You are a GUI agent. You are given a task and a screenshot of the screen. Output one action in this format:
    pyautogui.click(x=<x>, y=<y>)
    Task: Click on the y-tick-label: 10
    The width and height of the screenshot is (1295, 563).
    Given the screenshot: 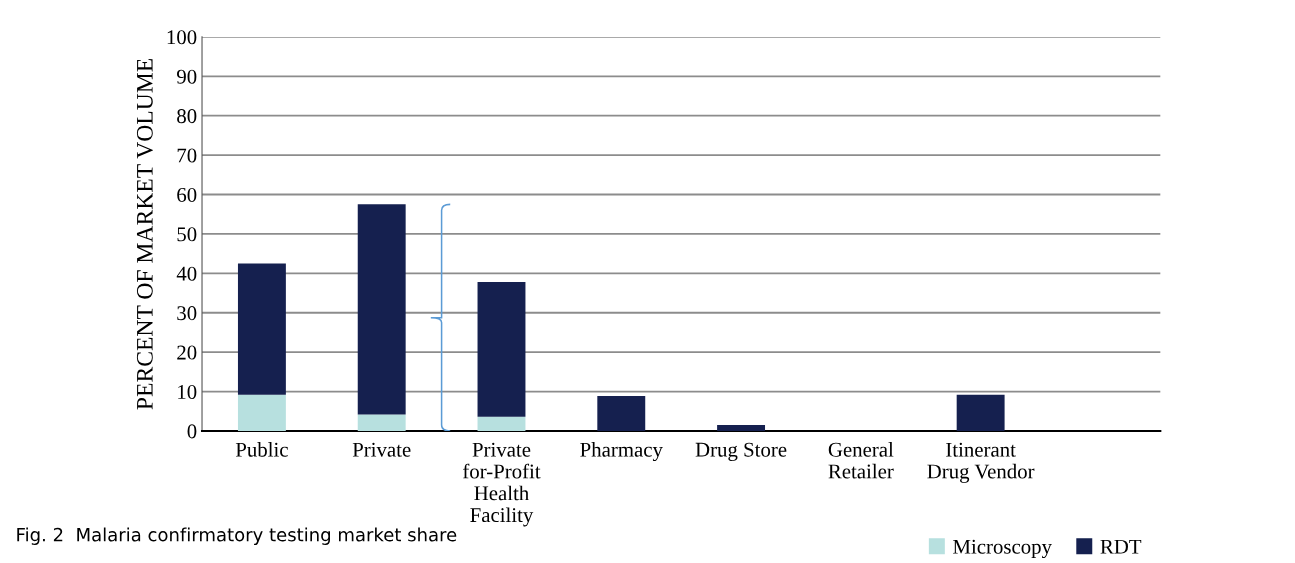 What is the action you would take?
    pyautogui.click(x=187, y=391)
    